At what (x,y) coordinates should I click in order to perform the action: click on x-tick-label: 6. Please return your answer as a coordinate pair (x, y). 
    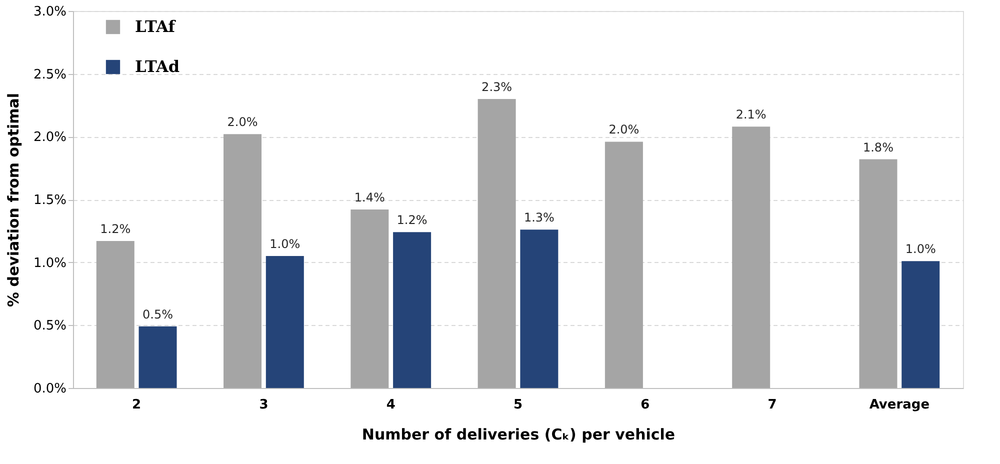
    Looking at the image, I should click on (645, 405).